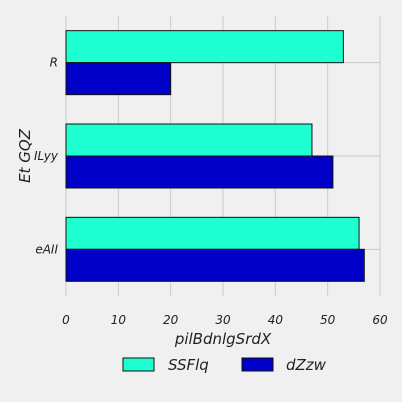  I want to click on legend-label-dZzw: dZzw, so click(306, 365).